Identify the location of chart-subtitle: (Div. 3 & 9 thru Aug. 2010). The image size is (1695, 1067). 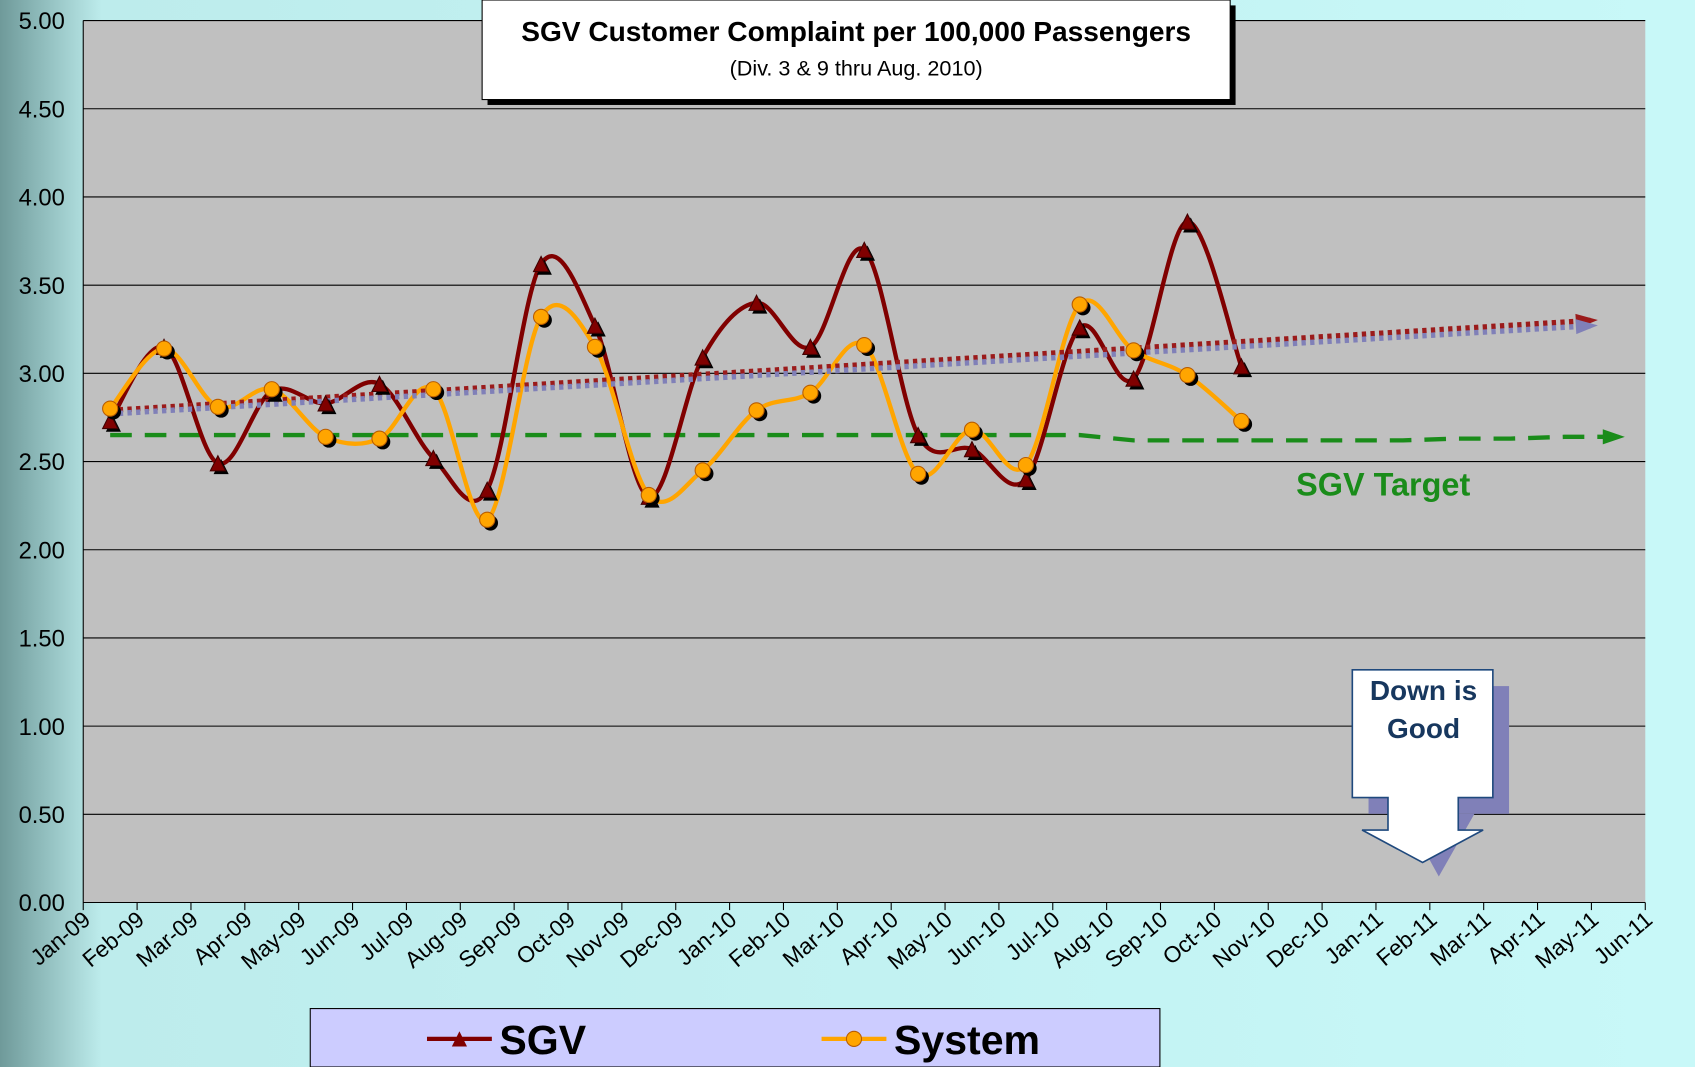
(856, 68).